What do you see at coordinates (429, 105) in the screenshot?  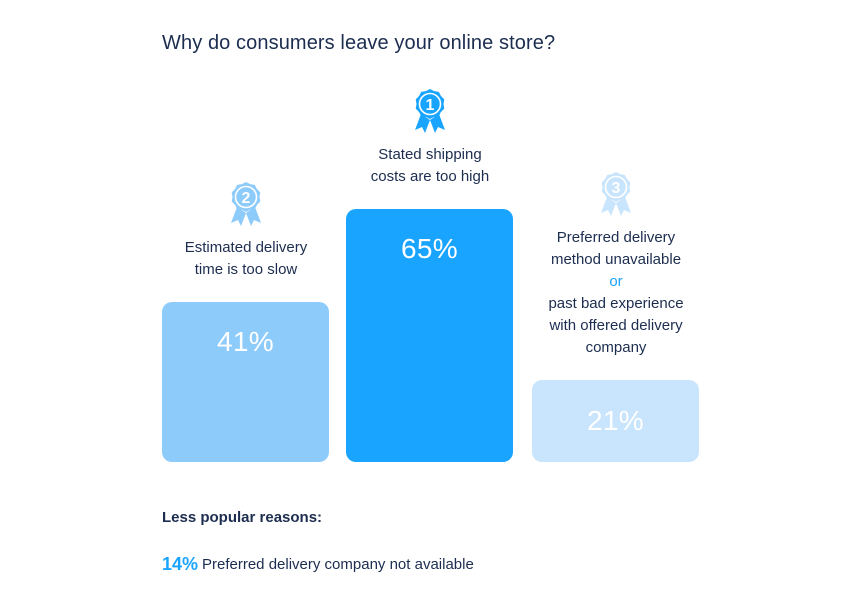 I see `svg-text: 1` at bounding box center [429, 105].